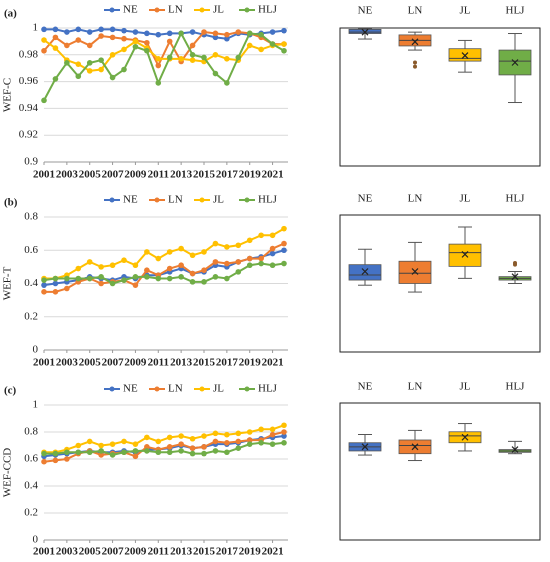 The image size is (550, 562). I want to click on outlier, so click(415, 66).